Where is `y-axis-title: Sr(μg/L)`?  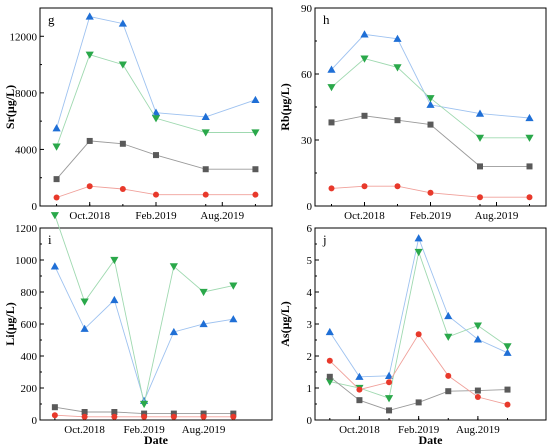
y-axis-title: Sr(μg/L) is located at coordinates (10, 107).